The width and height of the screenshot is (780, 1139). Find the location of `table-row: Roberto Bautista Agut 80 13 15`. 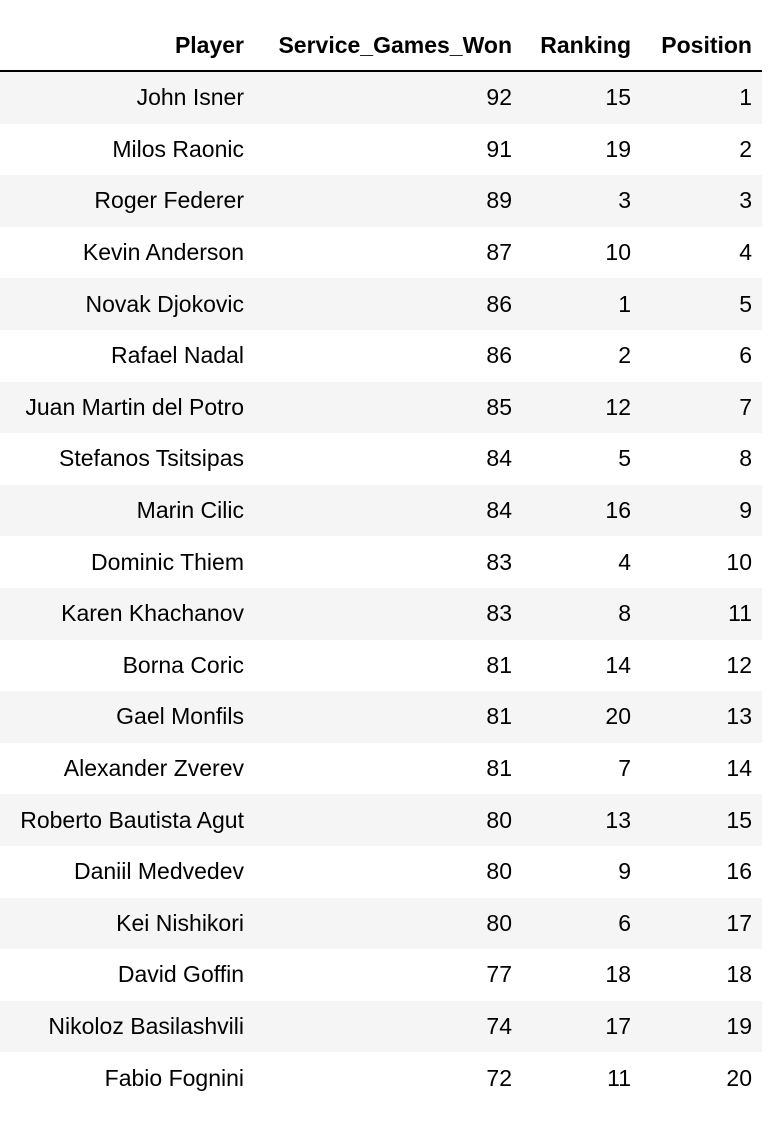

table-row: Roberto Bautista Agut 80 13 15 is located at coordinates (381, 820).